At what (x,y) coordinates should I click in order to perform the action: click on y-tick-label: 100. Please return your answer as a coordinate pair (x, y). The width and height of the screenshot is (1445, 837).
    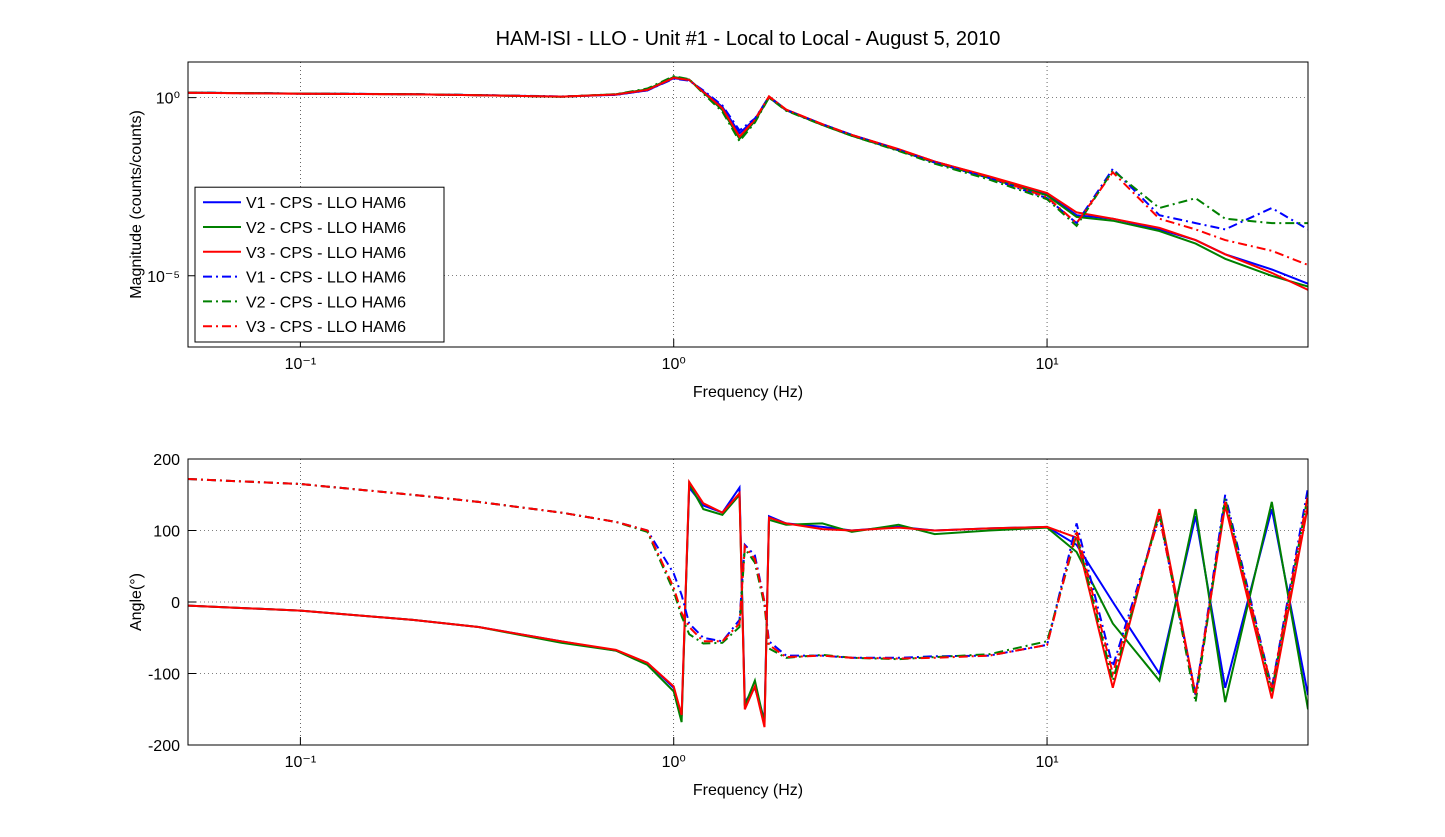
    Looking at the image, I should click on (166, 532).